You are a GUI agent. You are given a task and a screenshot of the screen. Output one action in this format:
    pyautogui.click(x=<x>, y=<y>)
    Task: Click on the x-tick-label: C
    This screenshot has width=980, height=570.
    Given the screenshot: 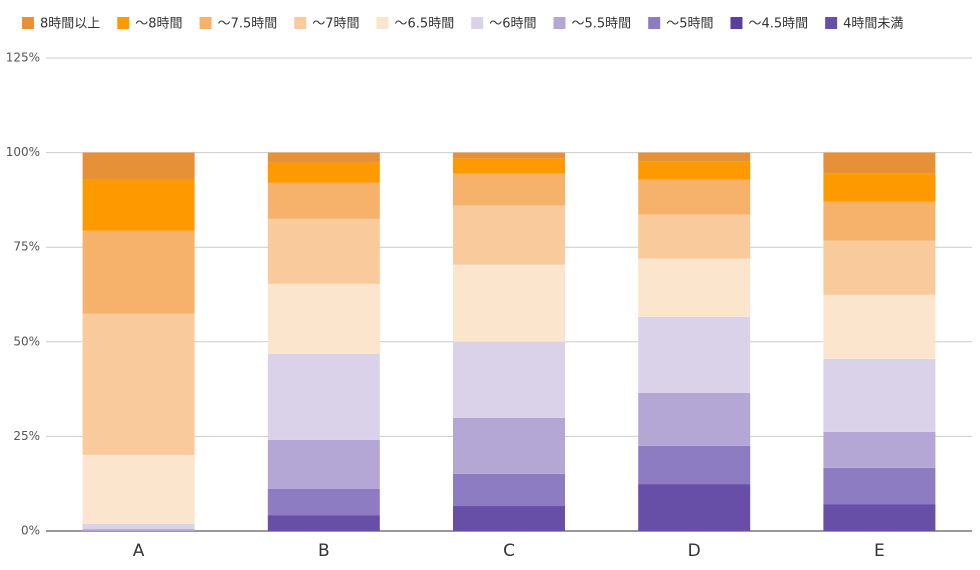 What is the action you would take?
    pyautogui.click(x=509, y=551)
    